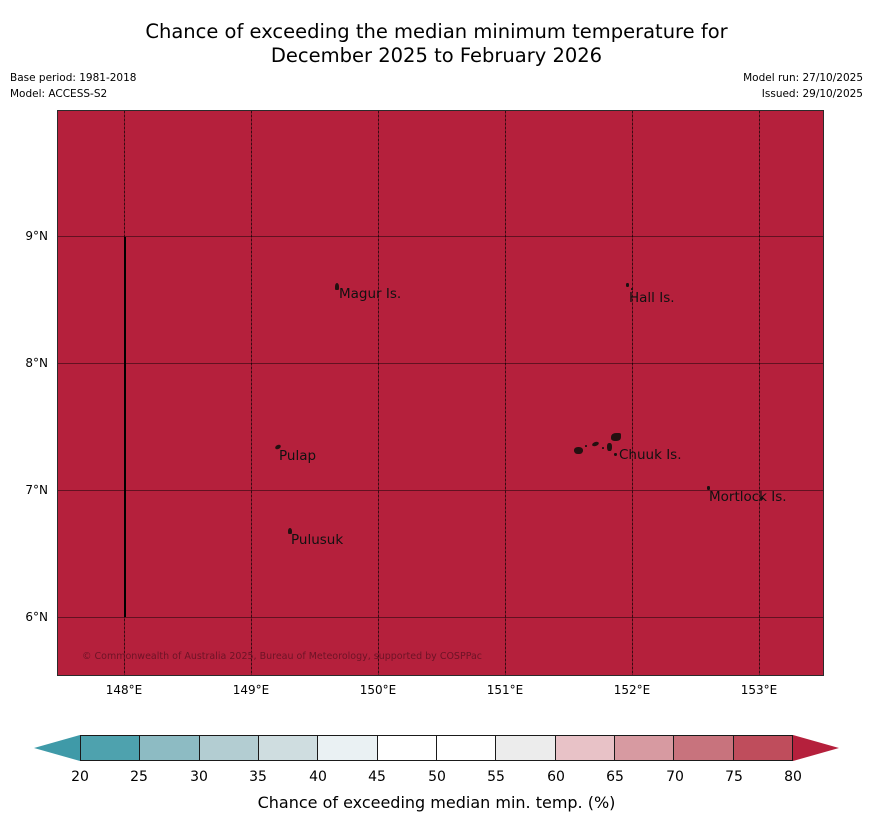  Describe the element at coordinates (124, 690) in the screenshot. I see `x-tick-148E: 148°E` at that location.